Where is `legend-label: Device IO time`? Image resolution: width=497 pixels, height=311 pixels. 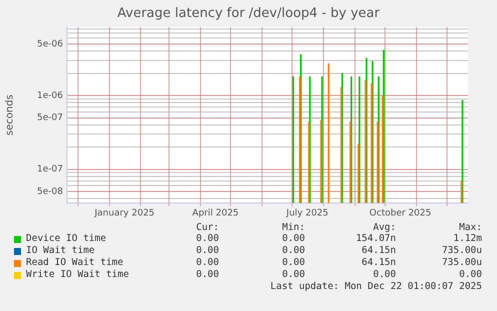 legend-label: Device IO time is located at coordinates (66, 238).